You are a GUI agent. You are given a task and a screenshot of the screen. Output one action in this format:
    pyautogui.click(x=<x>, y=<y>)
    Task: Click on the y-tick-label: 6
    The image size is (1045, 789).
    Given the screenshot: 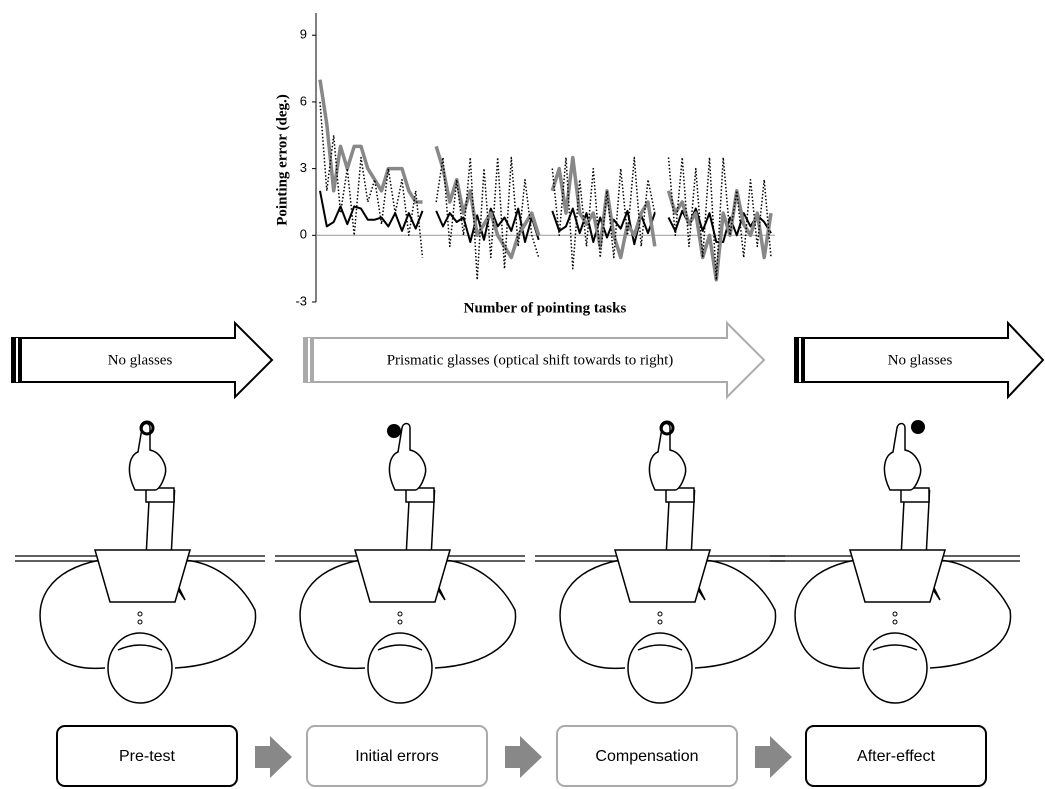 What is the action you would take?
    pyautogui.click(x=303, y=100)
    